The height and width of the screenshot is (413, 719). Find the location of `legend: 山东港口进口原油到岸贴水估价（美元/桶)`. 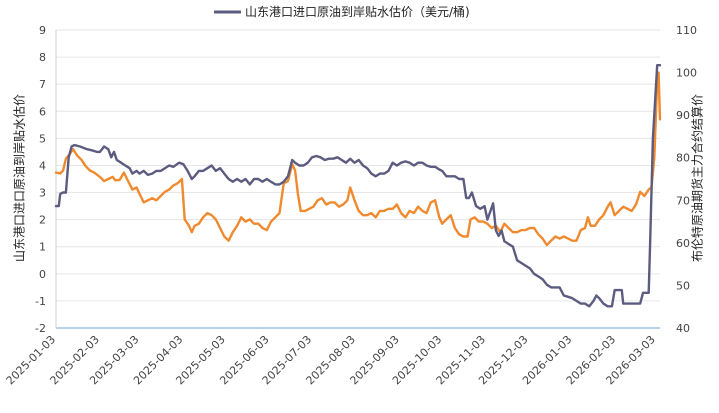

legend: 山东港口进口原油到岸贴水估价（美元/桶) is located at coordinates (342, 11).